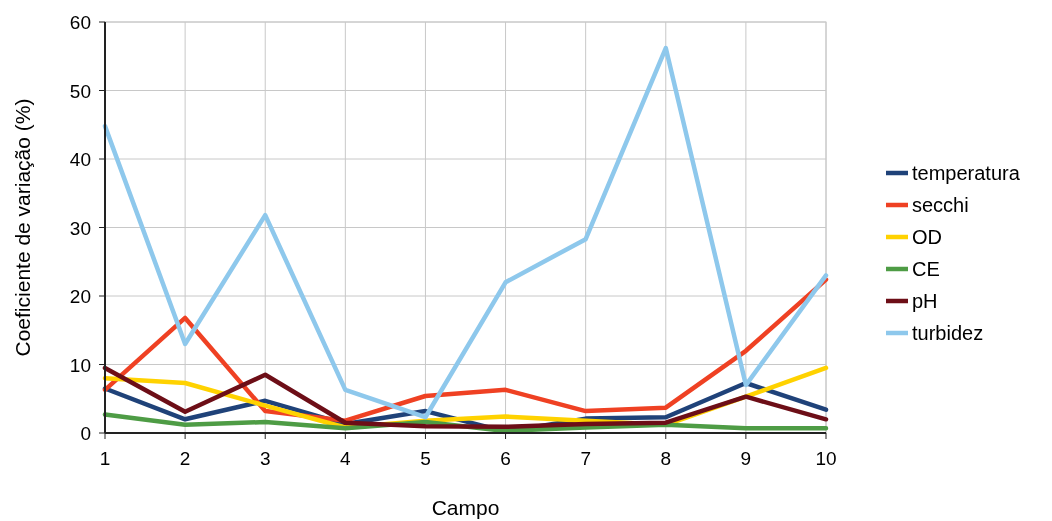  I want to click on legend-label: pH, so click(925, 301).